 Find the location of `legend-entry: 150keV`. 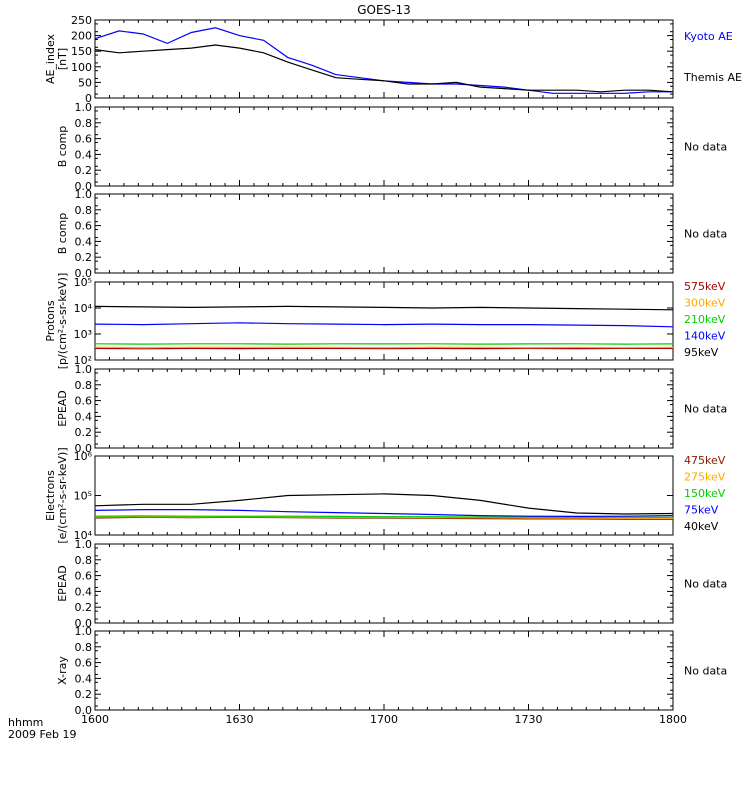

legend-entry: 150keV is located at coordinates (705, 493).